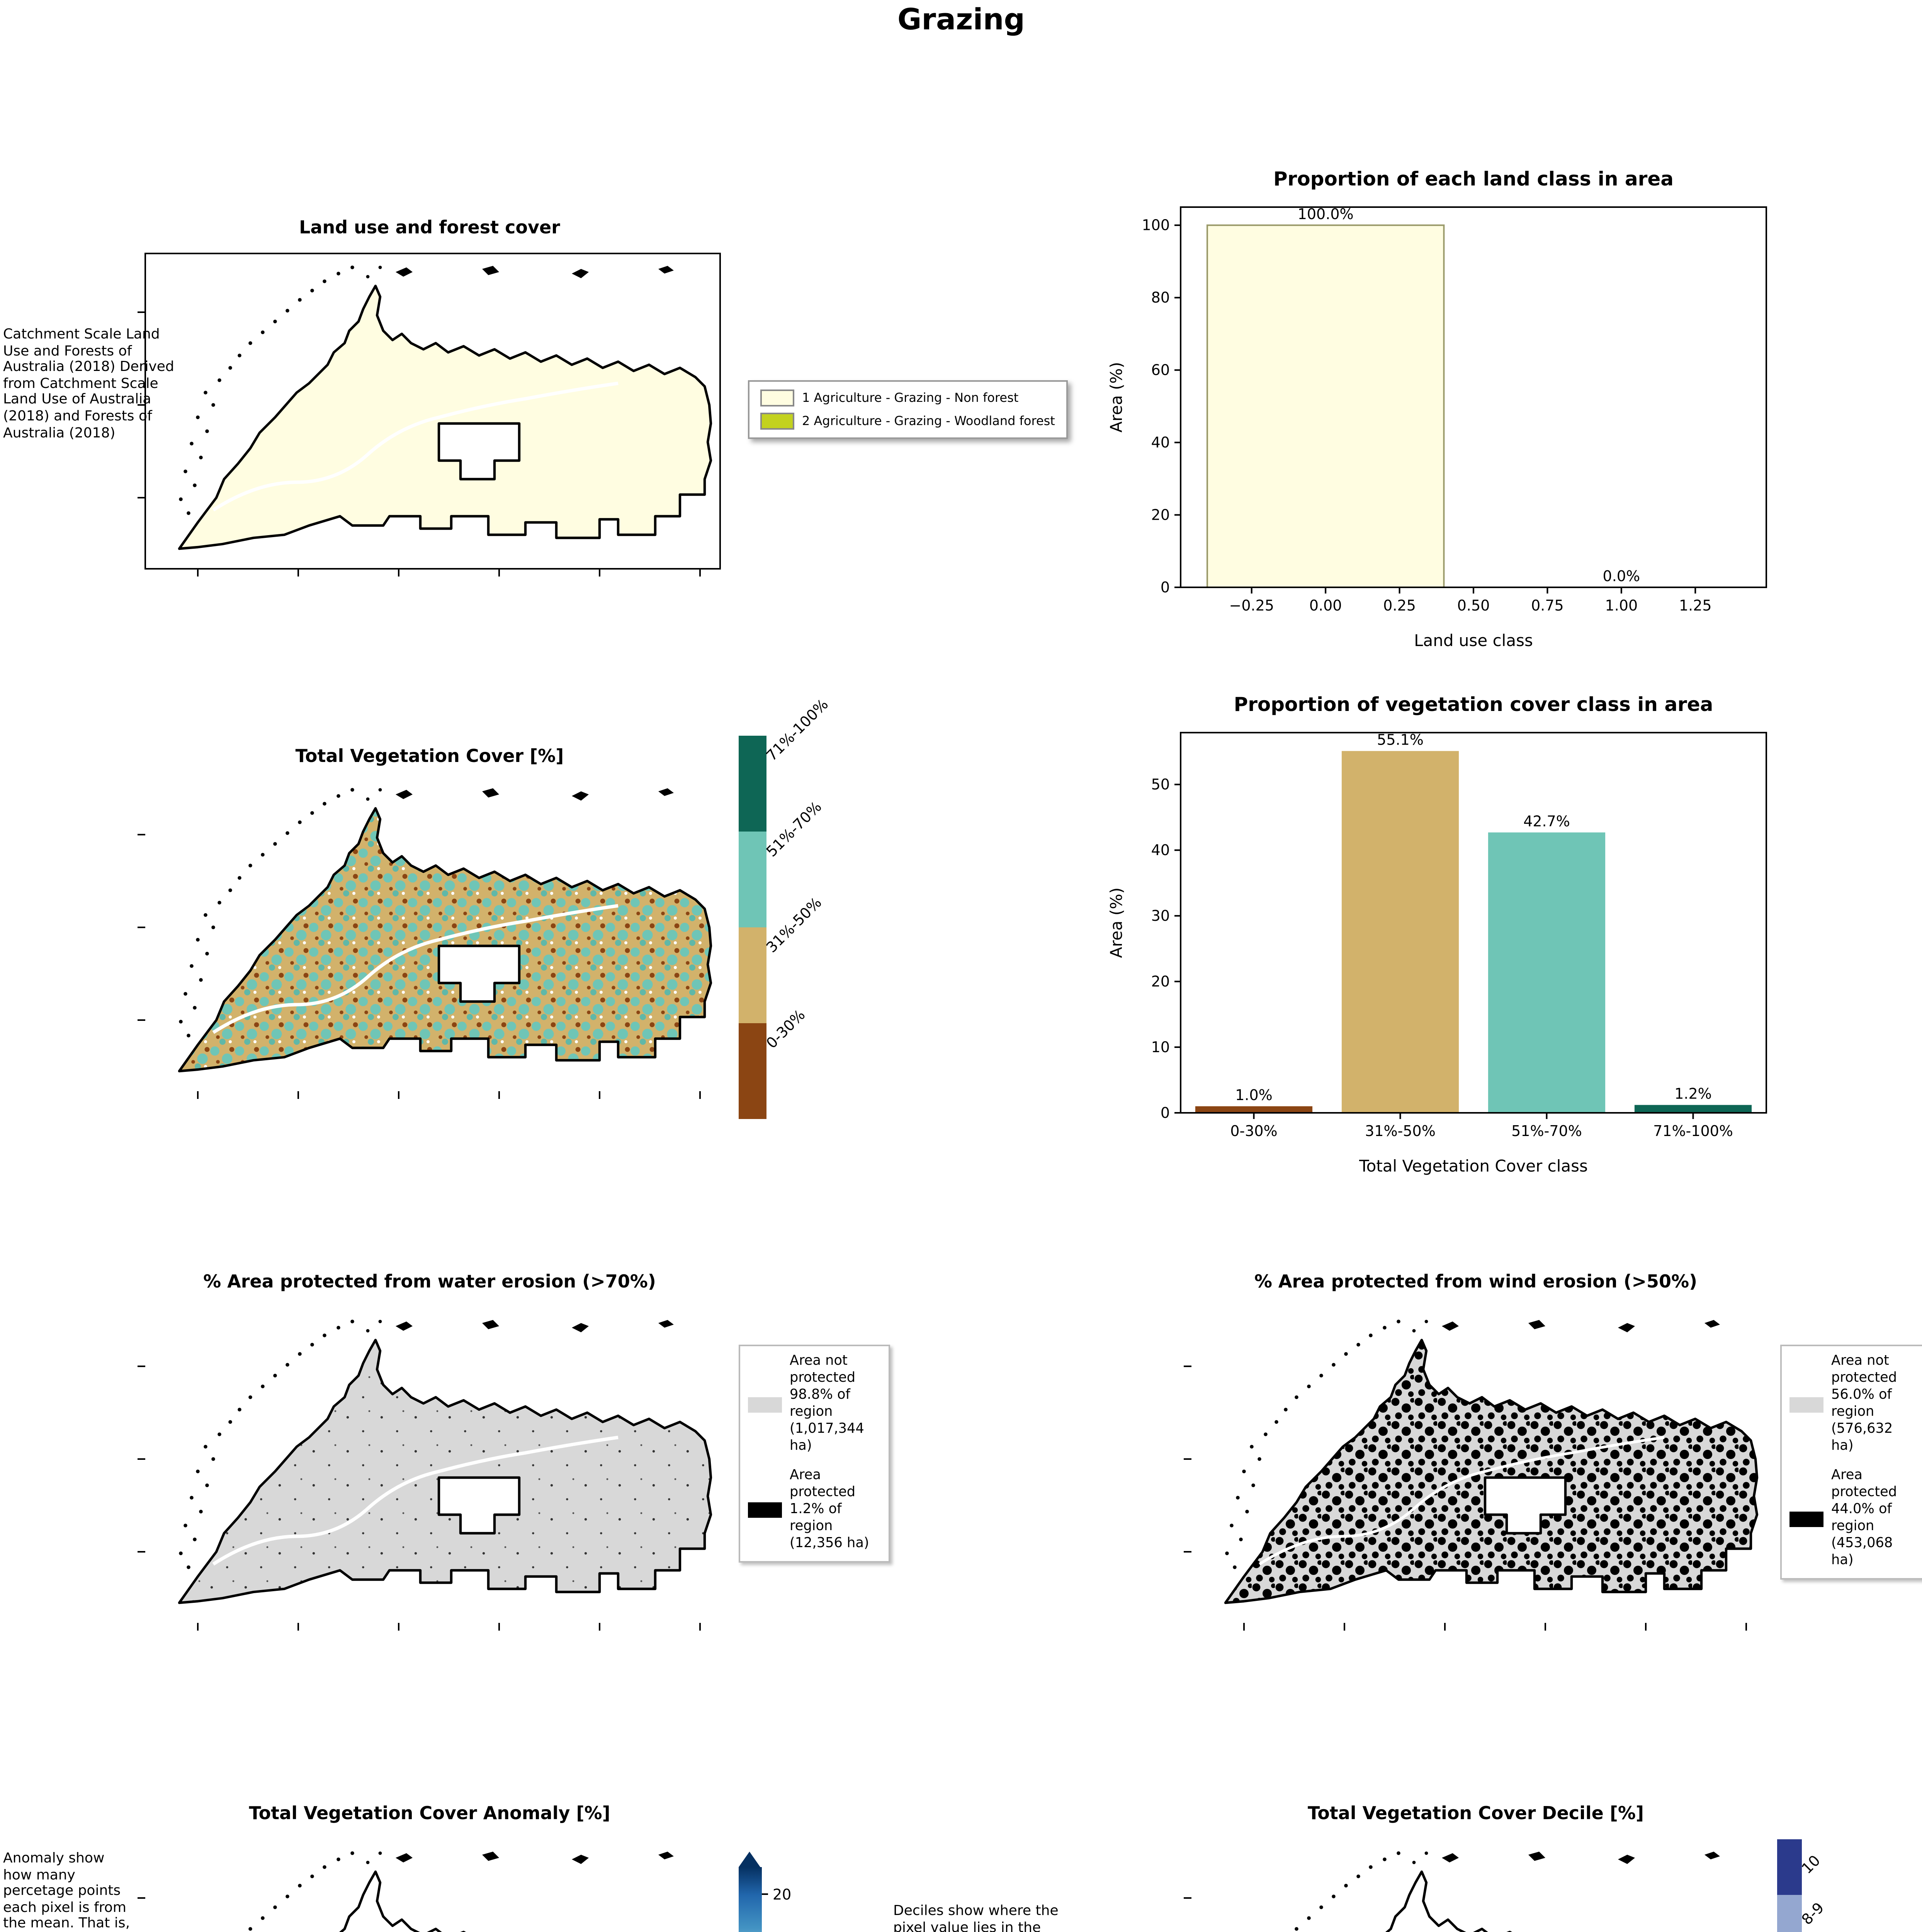  Describe the element at coordinates (1693, 1130) in the screenshot. I see `x-tick-label: 71%-100%` at that location.